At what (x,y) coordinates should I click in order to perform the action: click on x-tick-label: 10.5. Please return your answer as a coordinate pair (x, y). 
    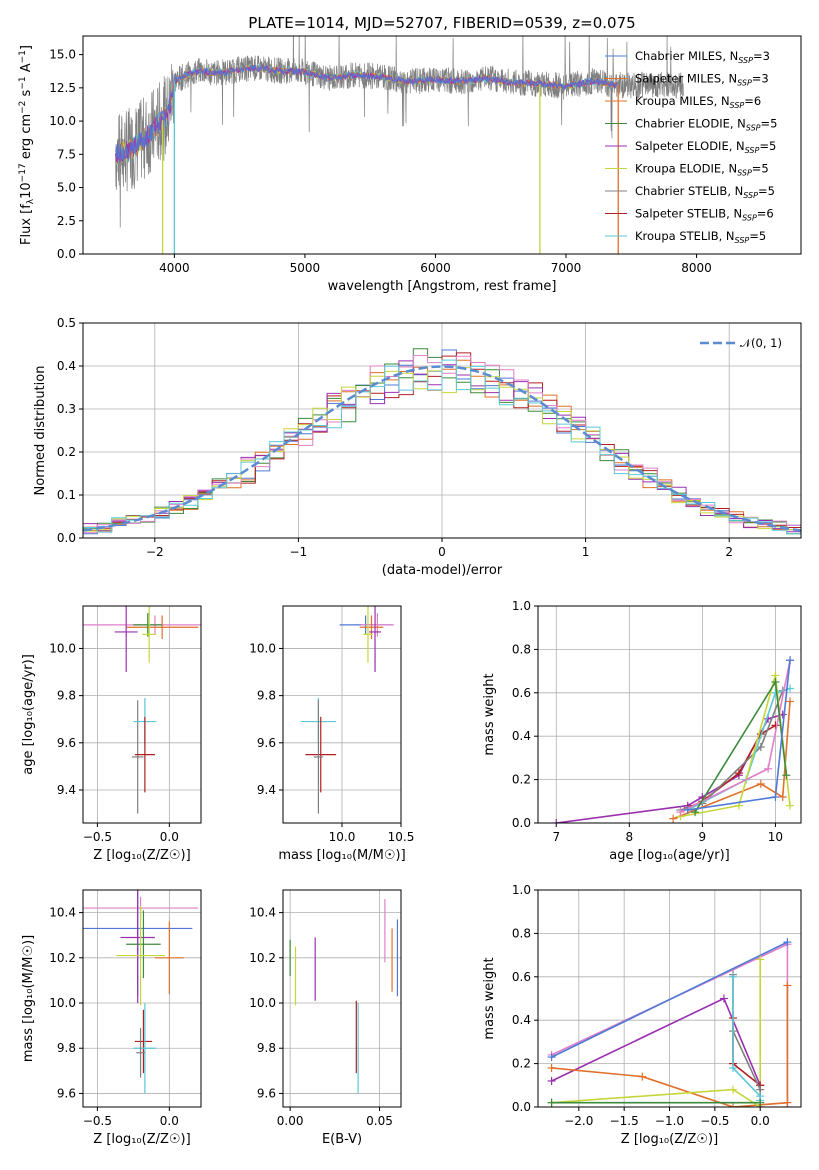
    Looking at the image, I should click on (401, 837).